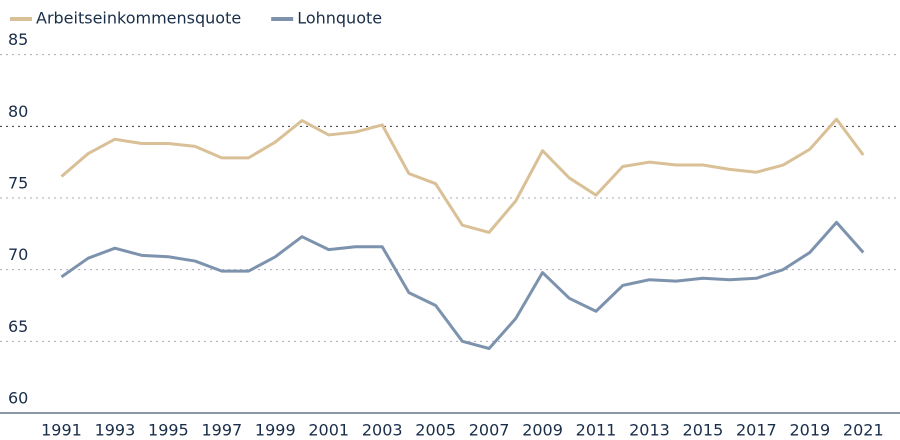 Image resolution: width=900 pixels, height=440 pixels. Describe the element at coordinates (168, 430) in the screenshot. I see `x-tick-label: 1995` at that location.